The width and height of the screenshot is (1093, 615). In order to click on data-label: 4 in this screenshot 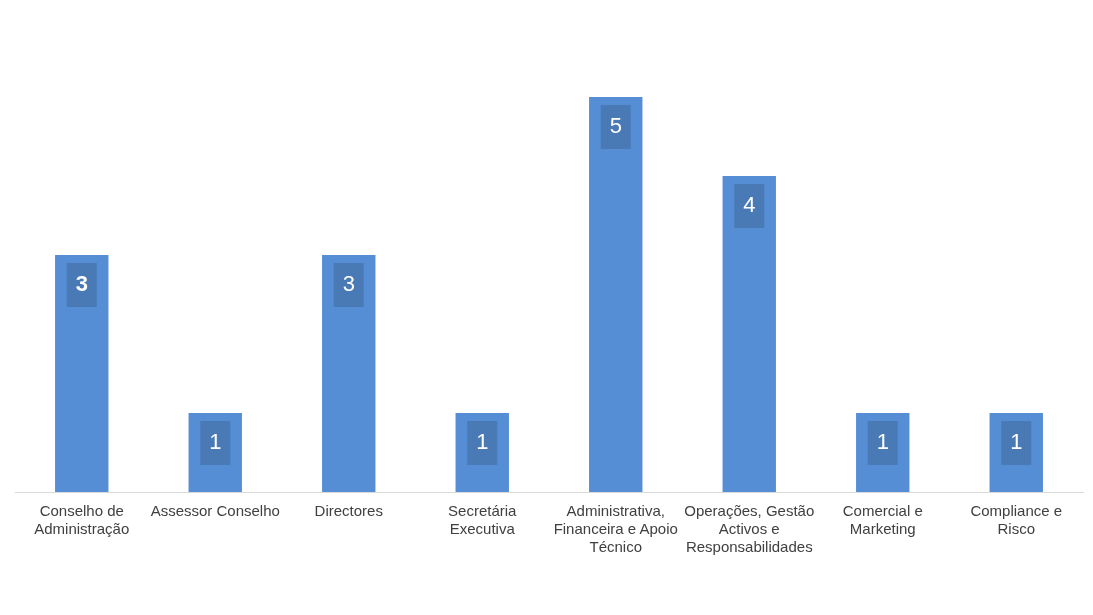, I will do `click(749, 205)`.